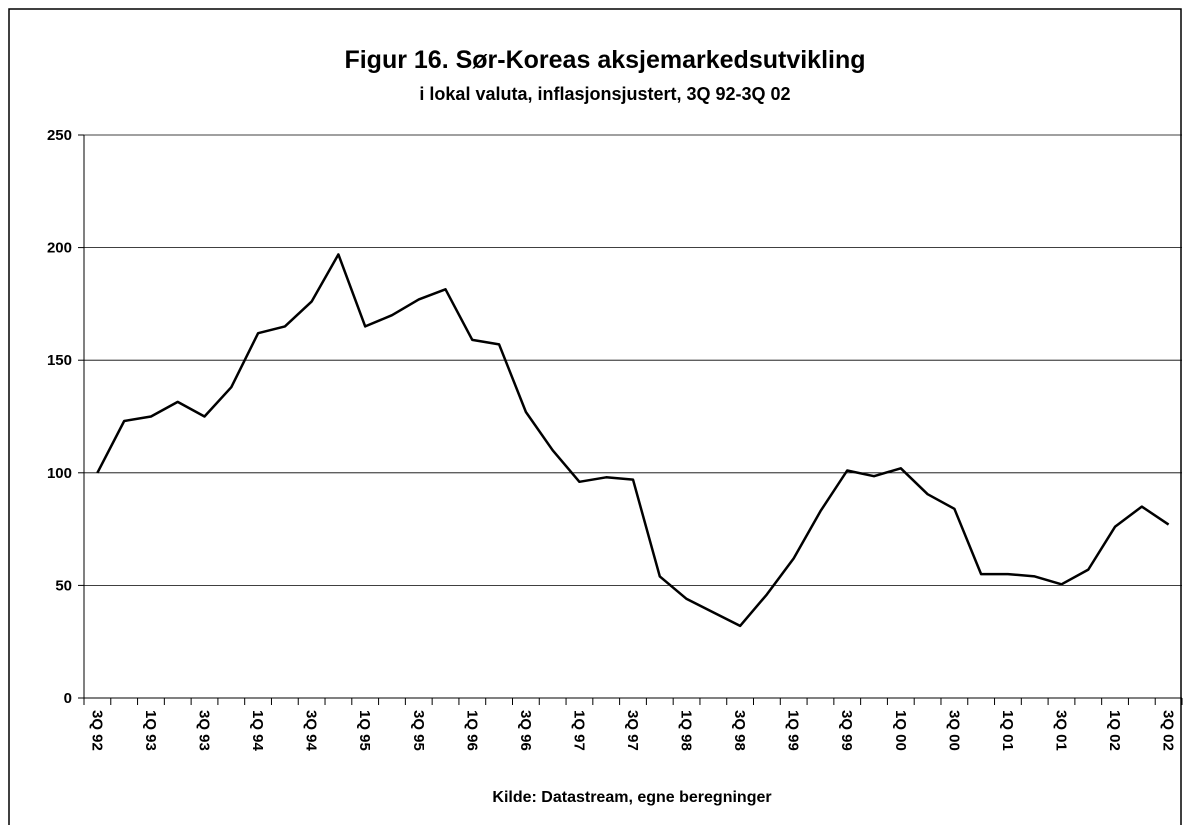  What do you see at coordinates (525, 730) in the screenshot?
I see `x-tick-label: 3Q 96` at bounding box center [525, 730].